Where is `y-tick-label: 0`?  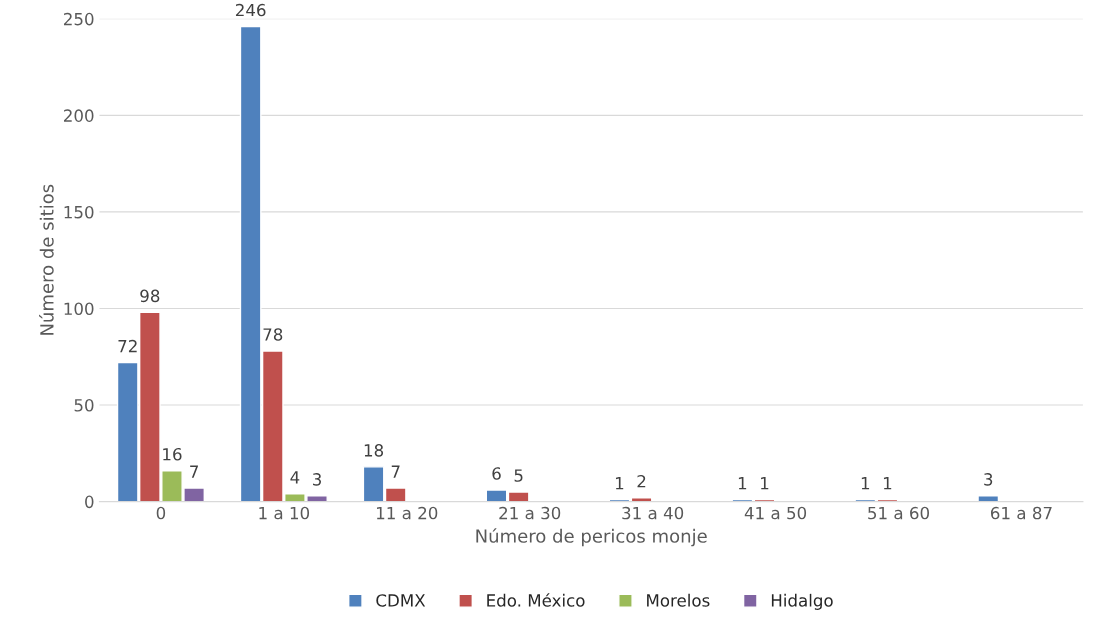 y-tick-label: 0 is located at coordinates (89, 502).